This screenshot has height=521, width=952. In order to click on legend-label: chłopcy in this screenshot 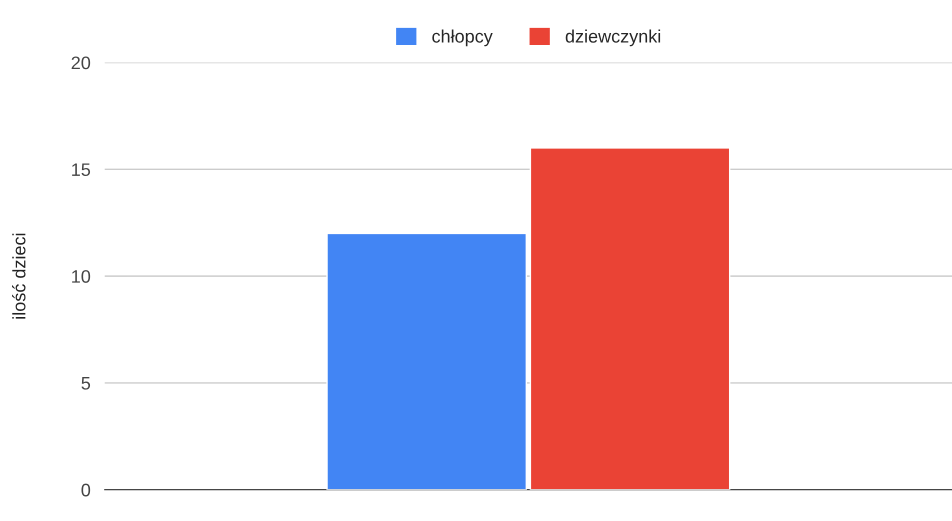, I will do `click(462, 37)`.